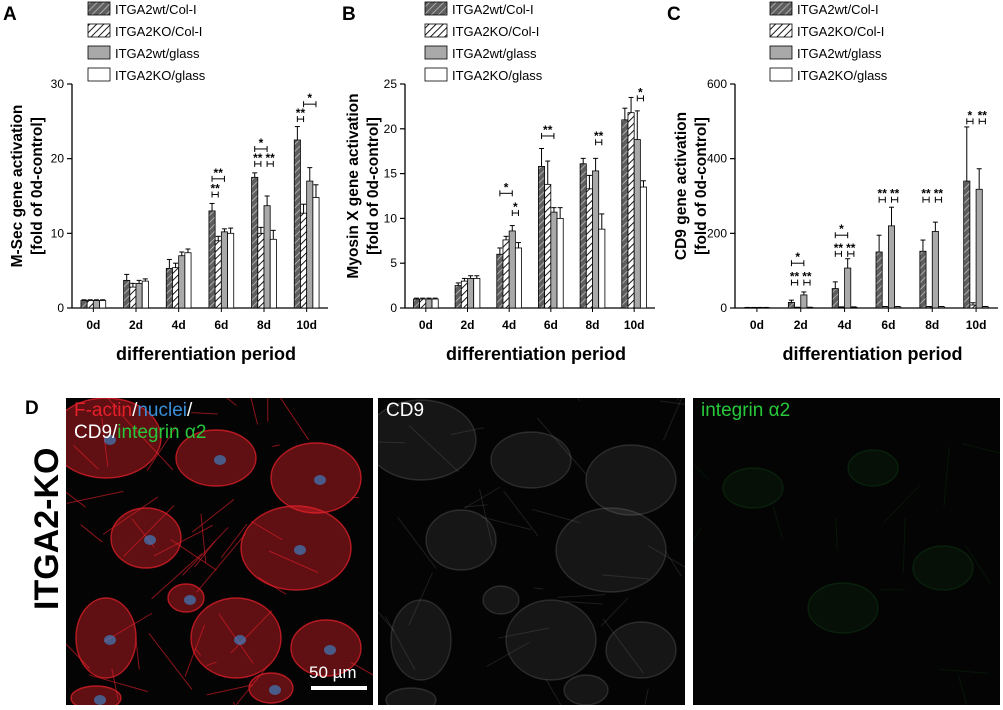 Image resolution: width=1003 pixels, height=710 pixels. Describe the element at coordinates (391, 174) in the screenshot. I see `y-tick-label: 15` at that location.